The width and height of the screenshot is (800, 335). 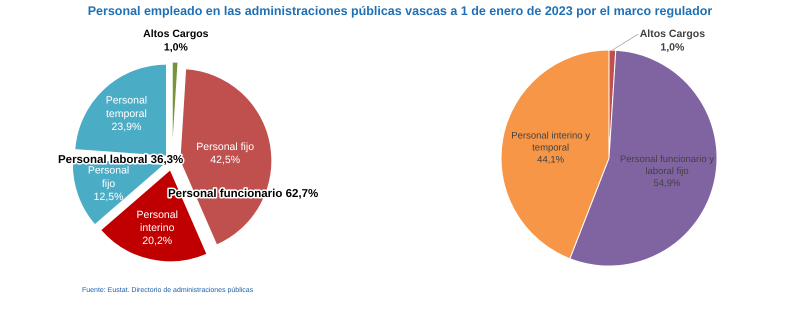 What do you see at coordinates (225, 160) in the screenshot?
I see `data-label: 42,5%` at bounding box center [225, 160].